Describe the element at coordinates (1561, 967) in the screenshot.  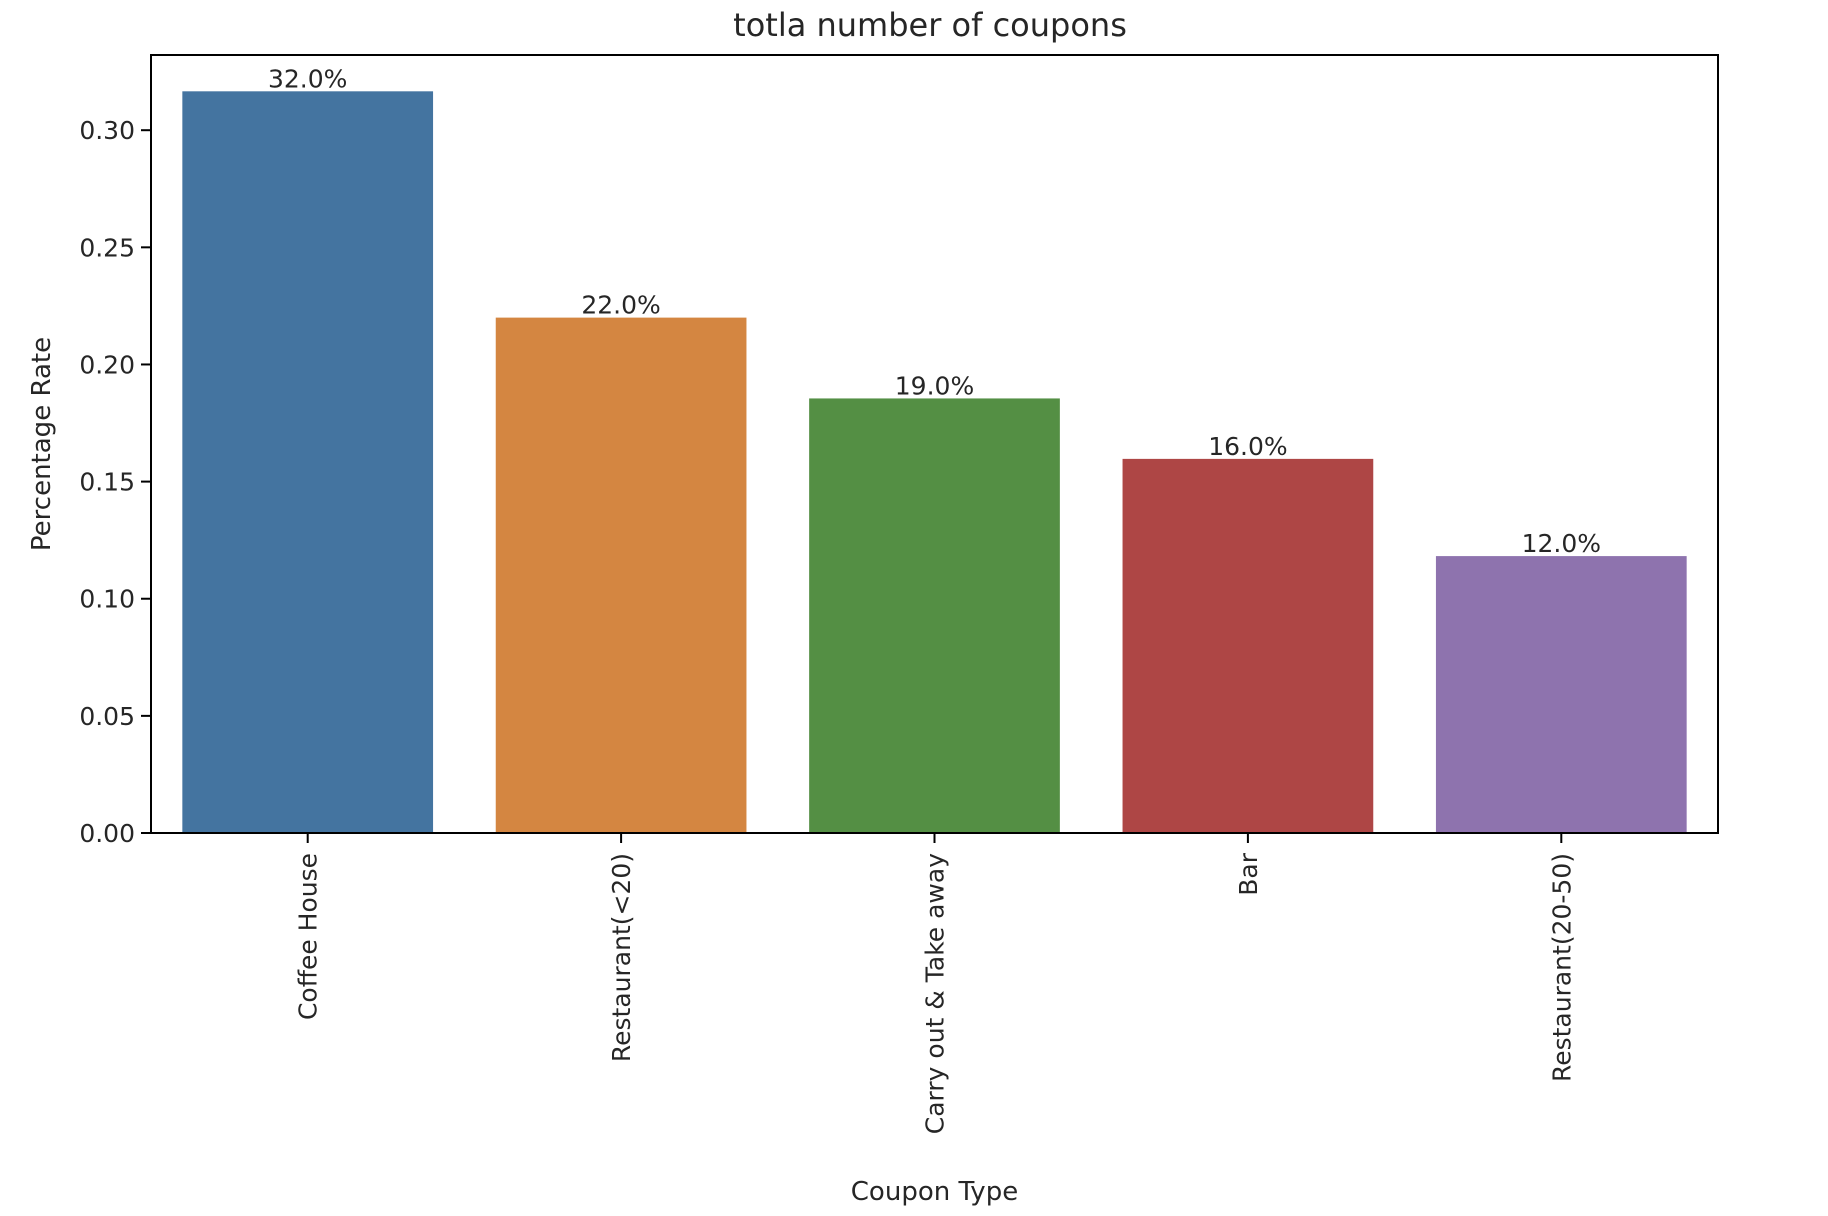
I see `x-tick-label: Restaurant(20-50)` at that location.